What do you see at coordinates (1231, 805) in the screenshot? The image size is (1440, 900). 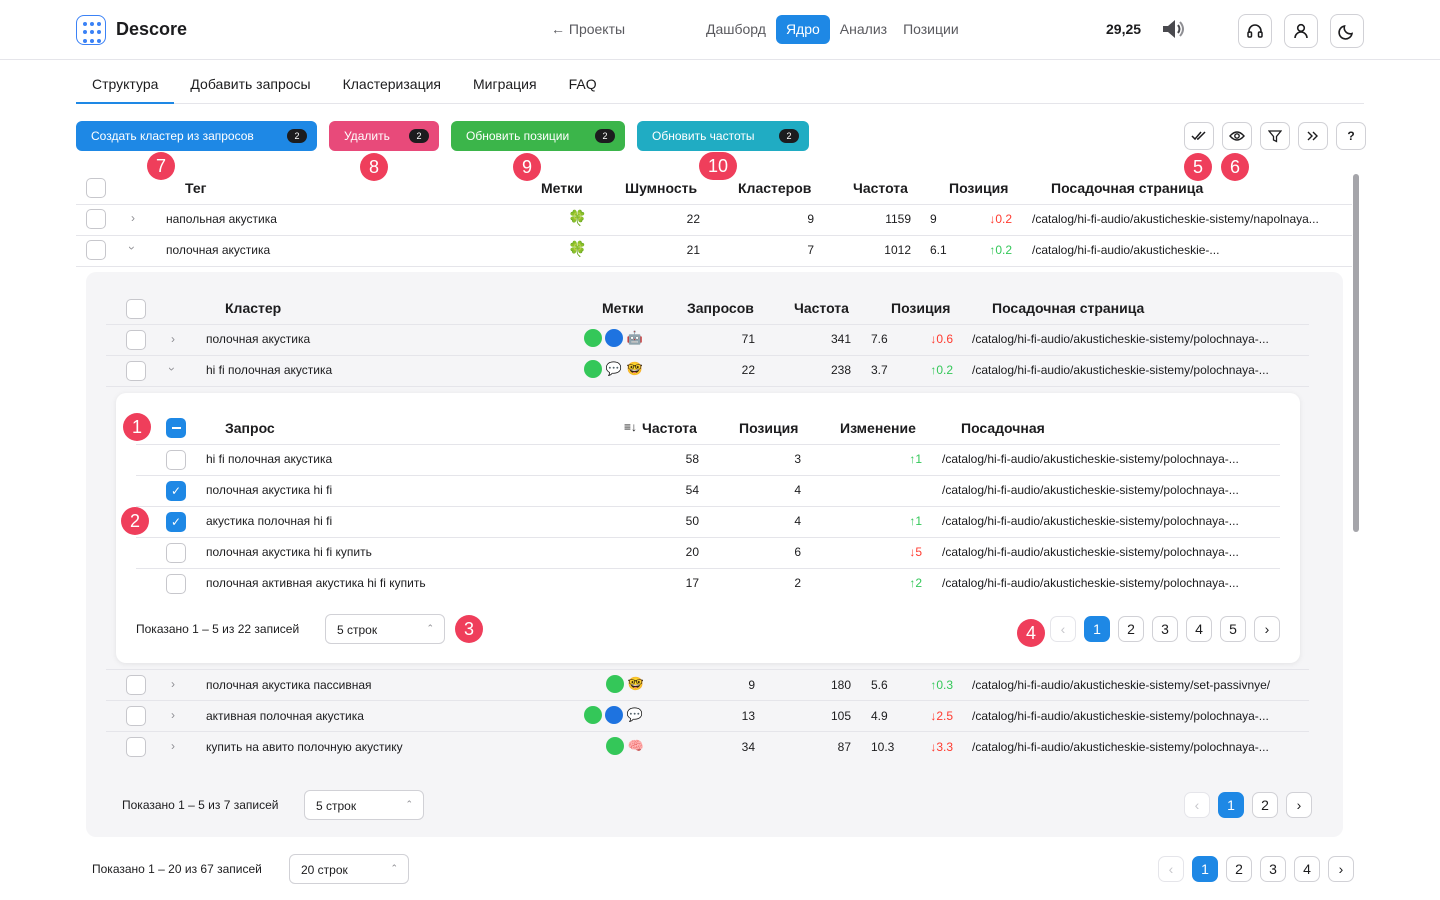 I see `clusters-page-1: 1` at bounding box center [1231, 805].